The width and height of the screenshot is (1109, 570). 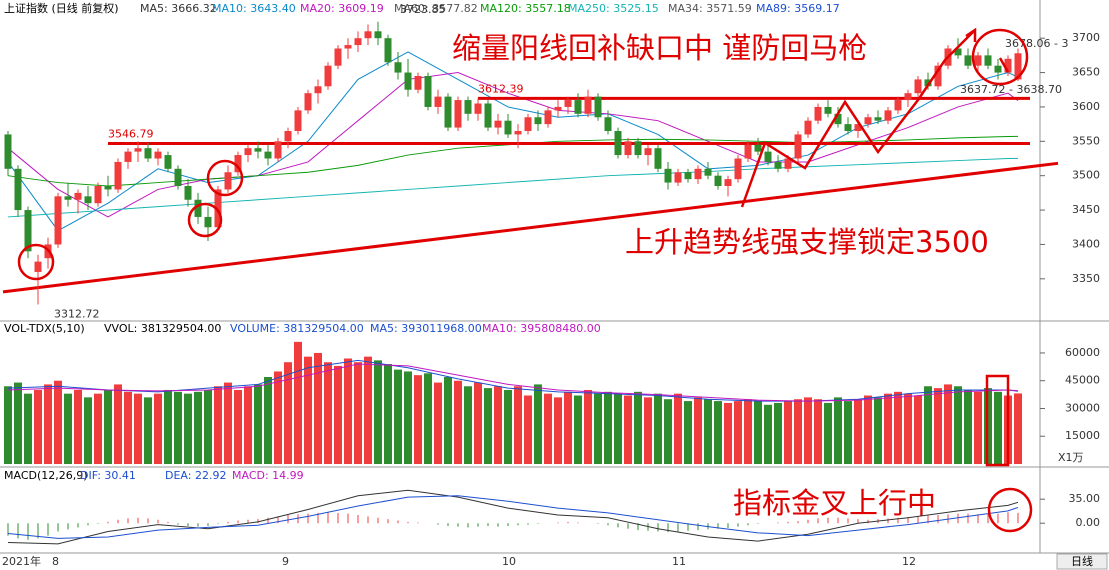 I want to click on indicator-label: MA34: 3571.59, so click(x=710, y=8).